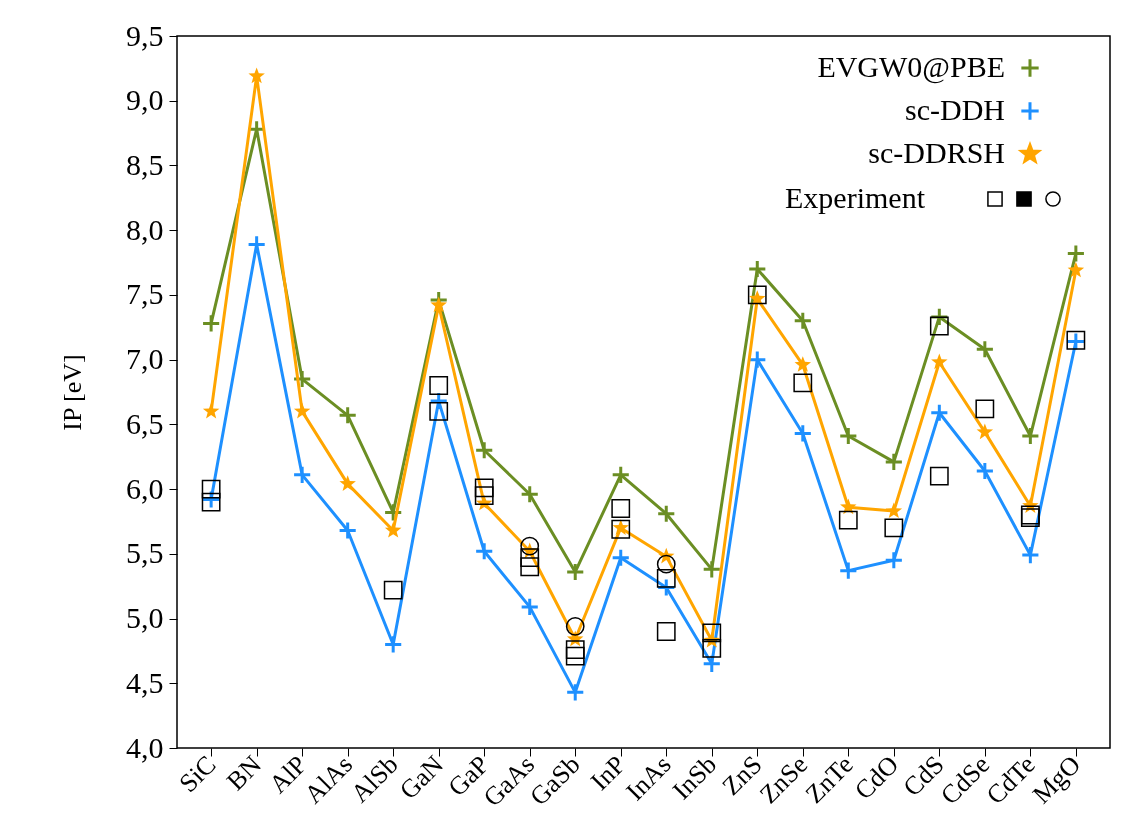 Image resolution: width=1125 pixels, height=825 pixels. What do you see at coordinates (145, 682) in the screenshot?
I see `y-tick-label: 4,5` at bounding box center [145, 682].